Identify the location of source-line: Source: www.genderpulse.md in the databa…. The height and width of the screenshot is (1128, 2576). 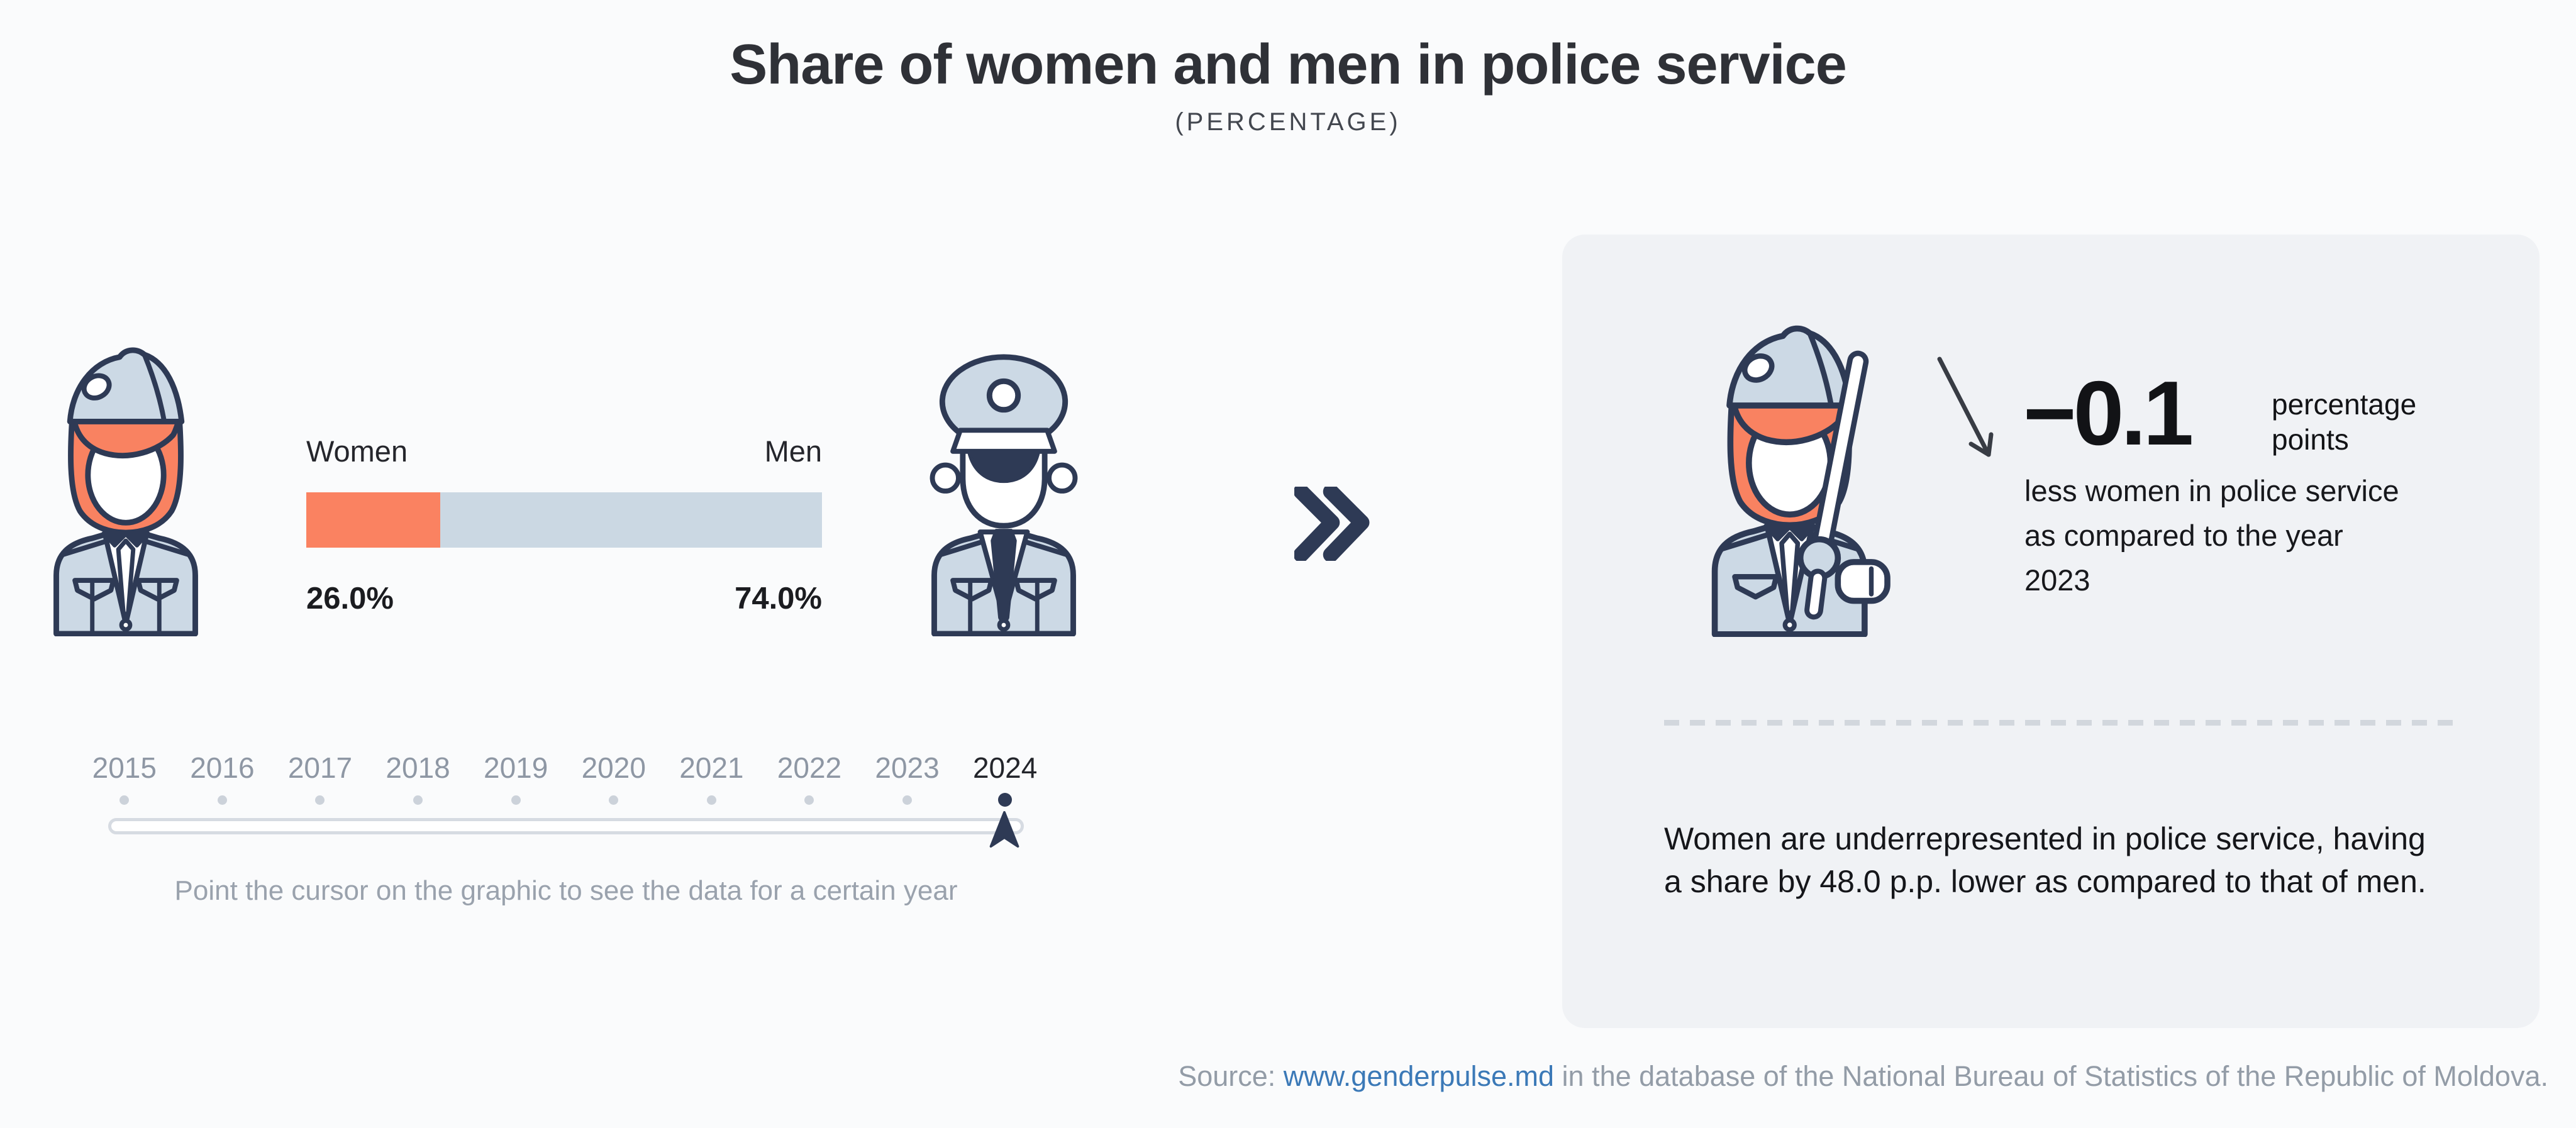
(1863, 1077).